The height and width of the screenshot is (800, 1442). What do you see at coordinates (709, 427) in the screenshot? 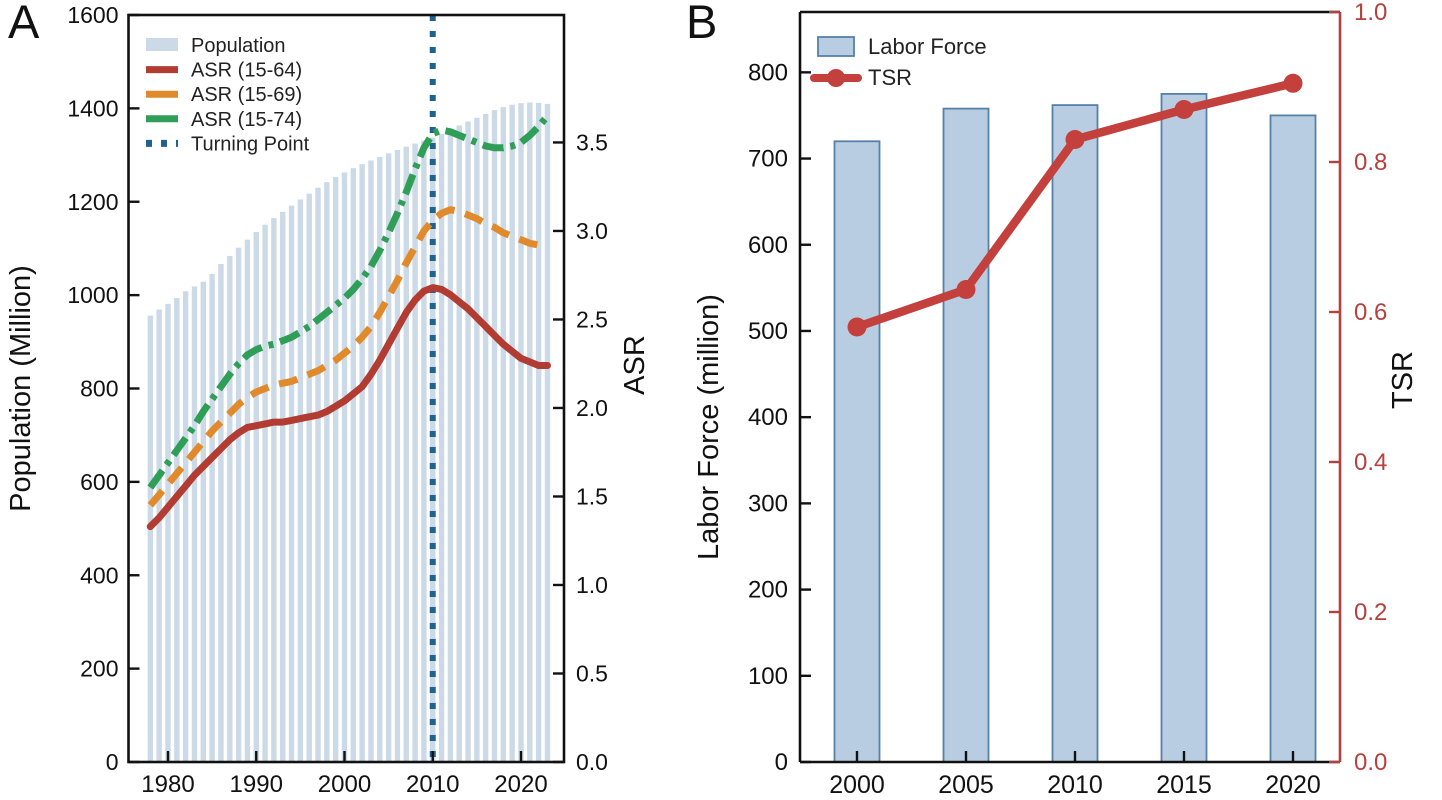
I see `y-axis-title-left: Labor Force (million)` at bounding box center [709, 427].